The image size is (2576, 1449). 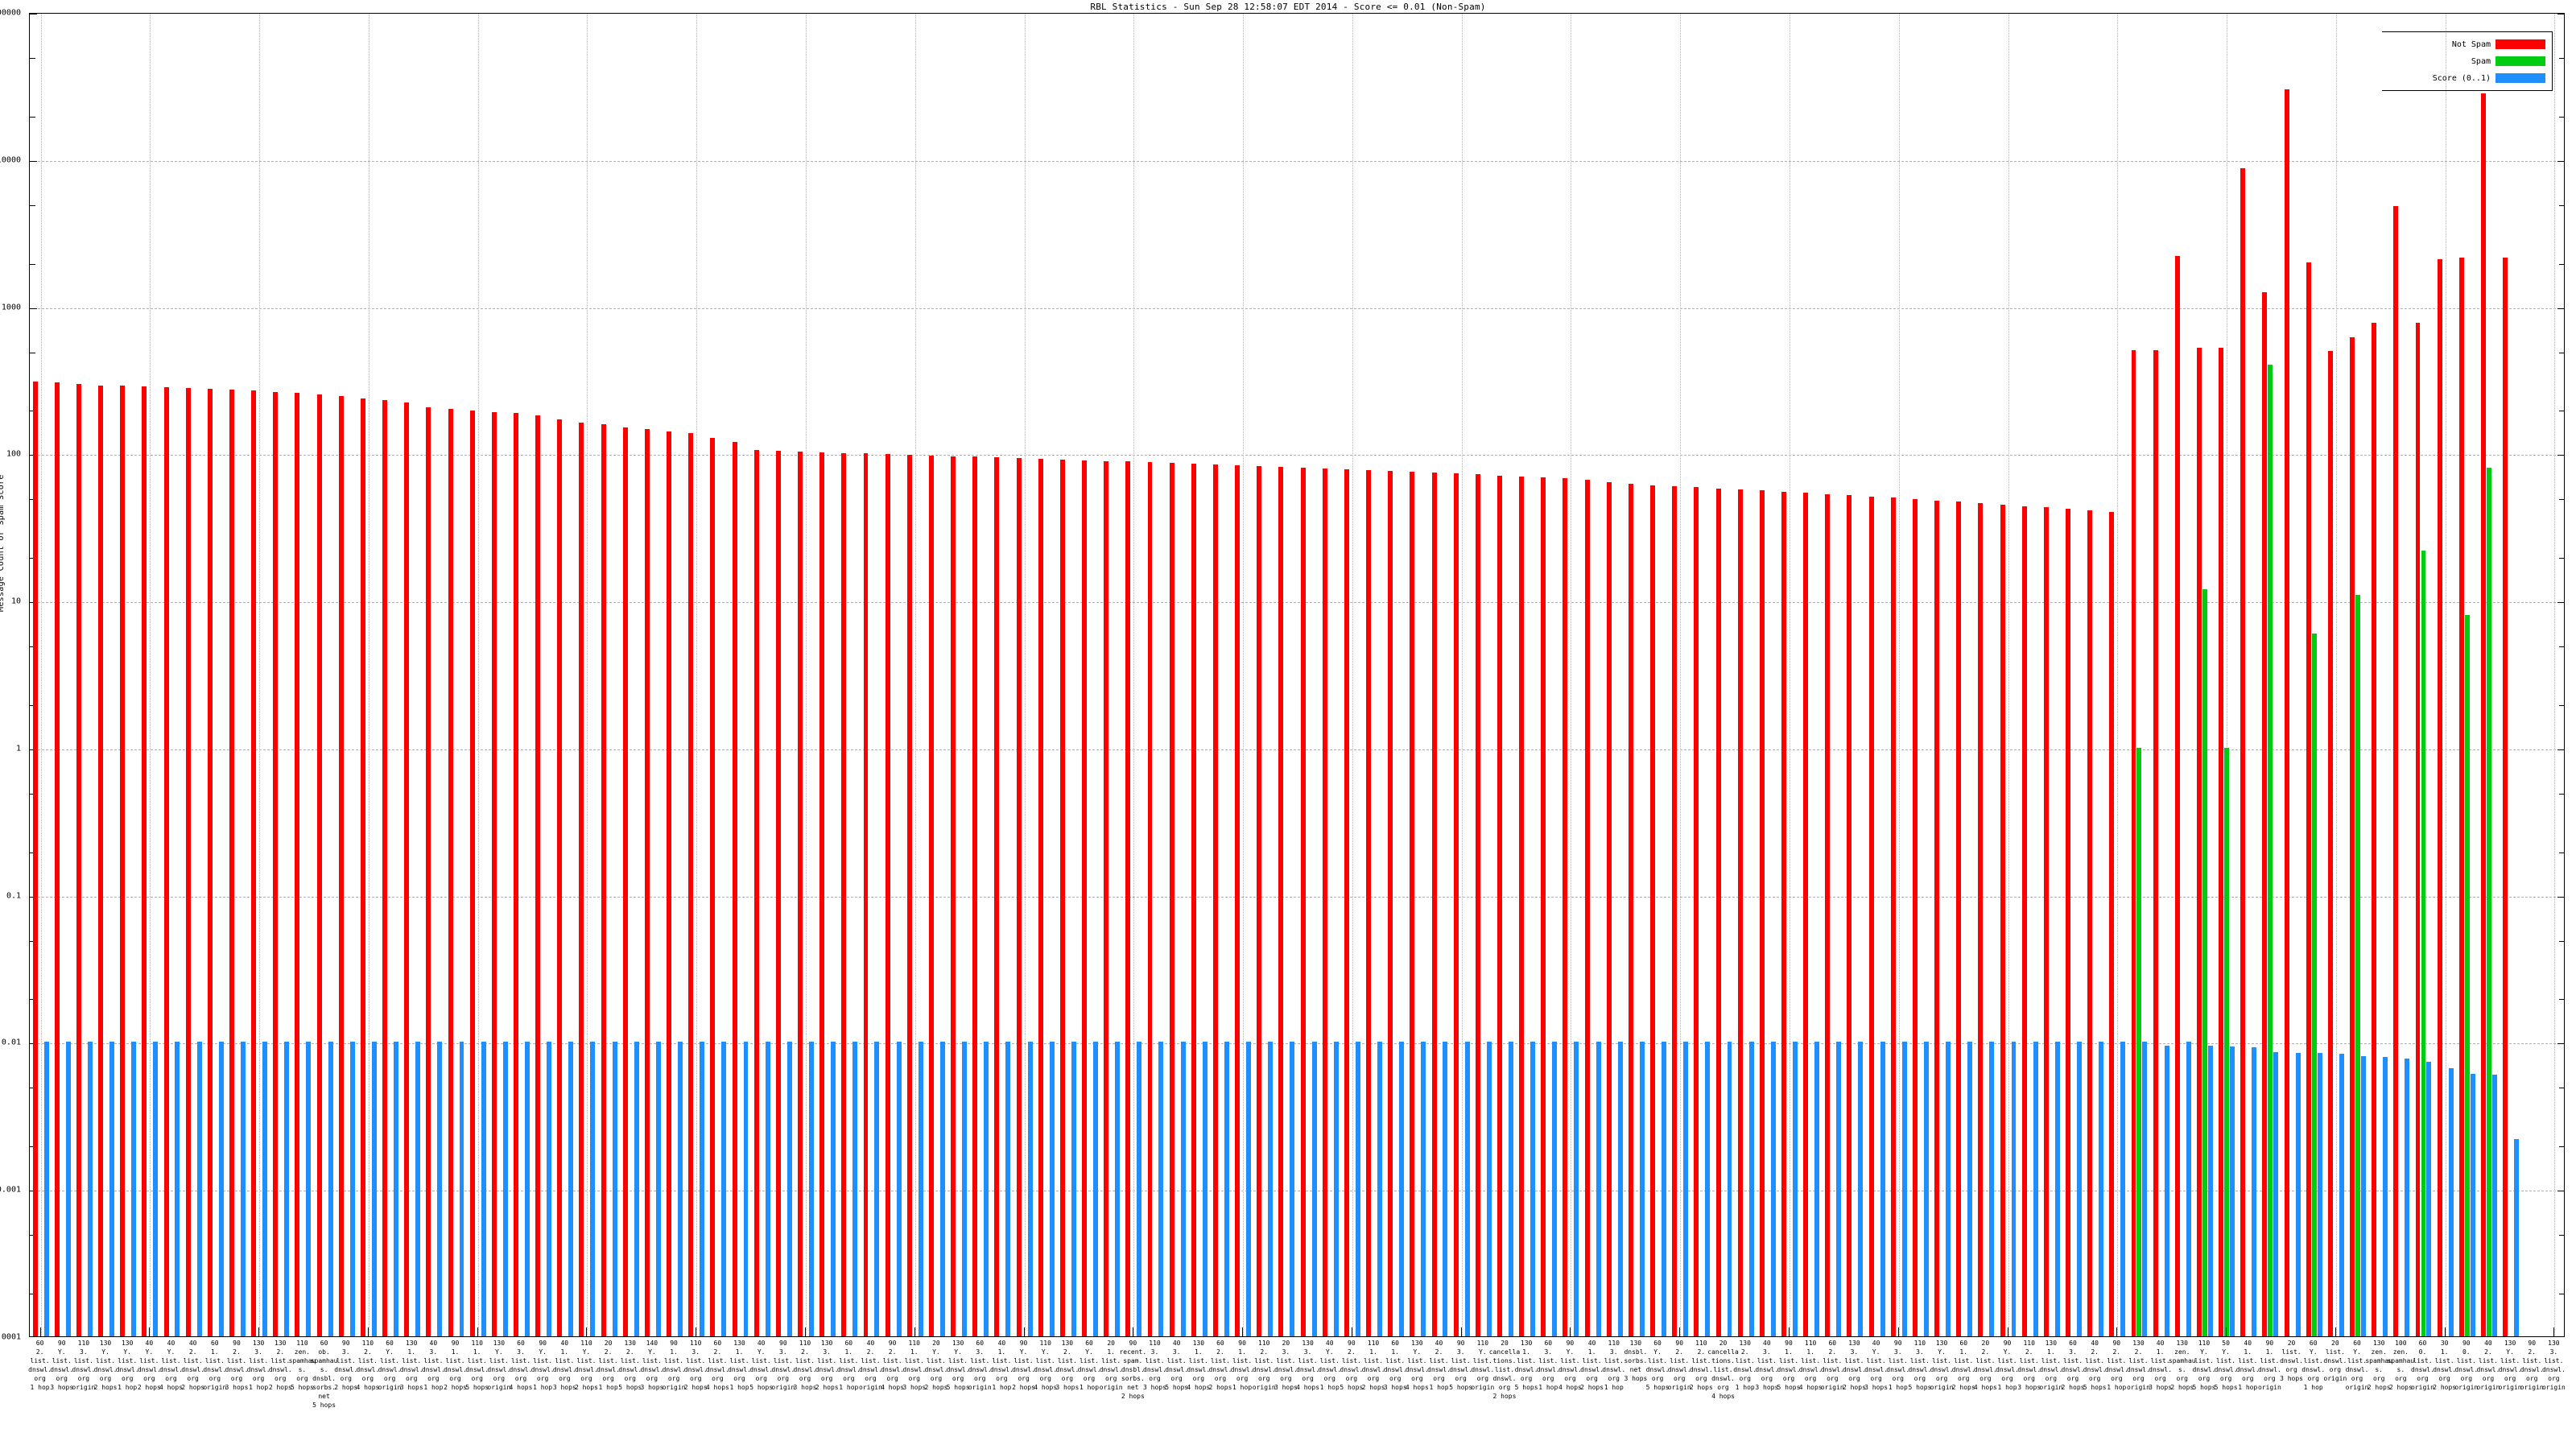 I want to click on x-axis-label: 90 3. list. dnswl. org 1 hop, so click(x=1898, y=1365).